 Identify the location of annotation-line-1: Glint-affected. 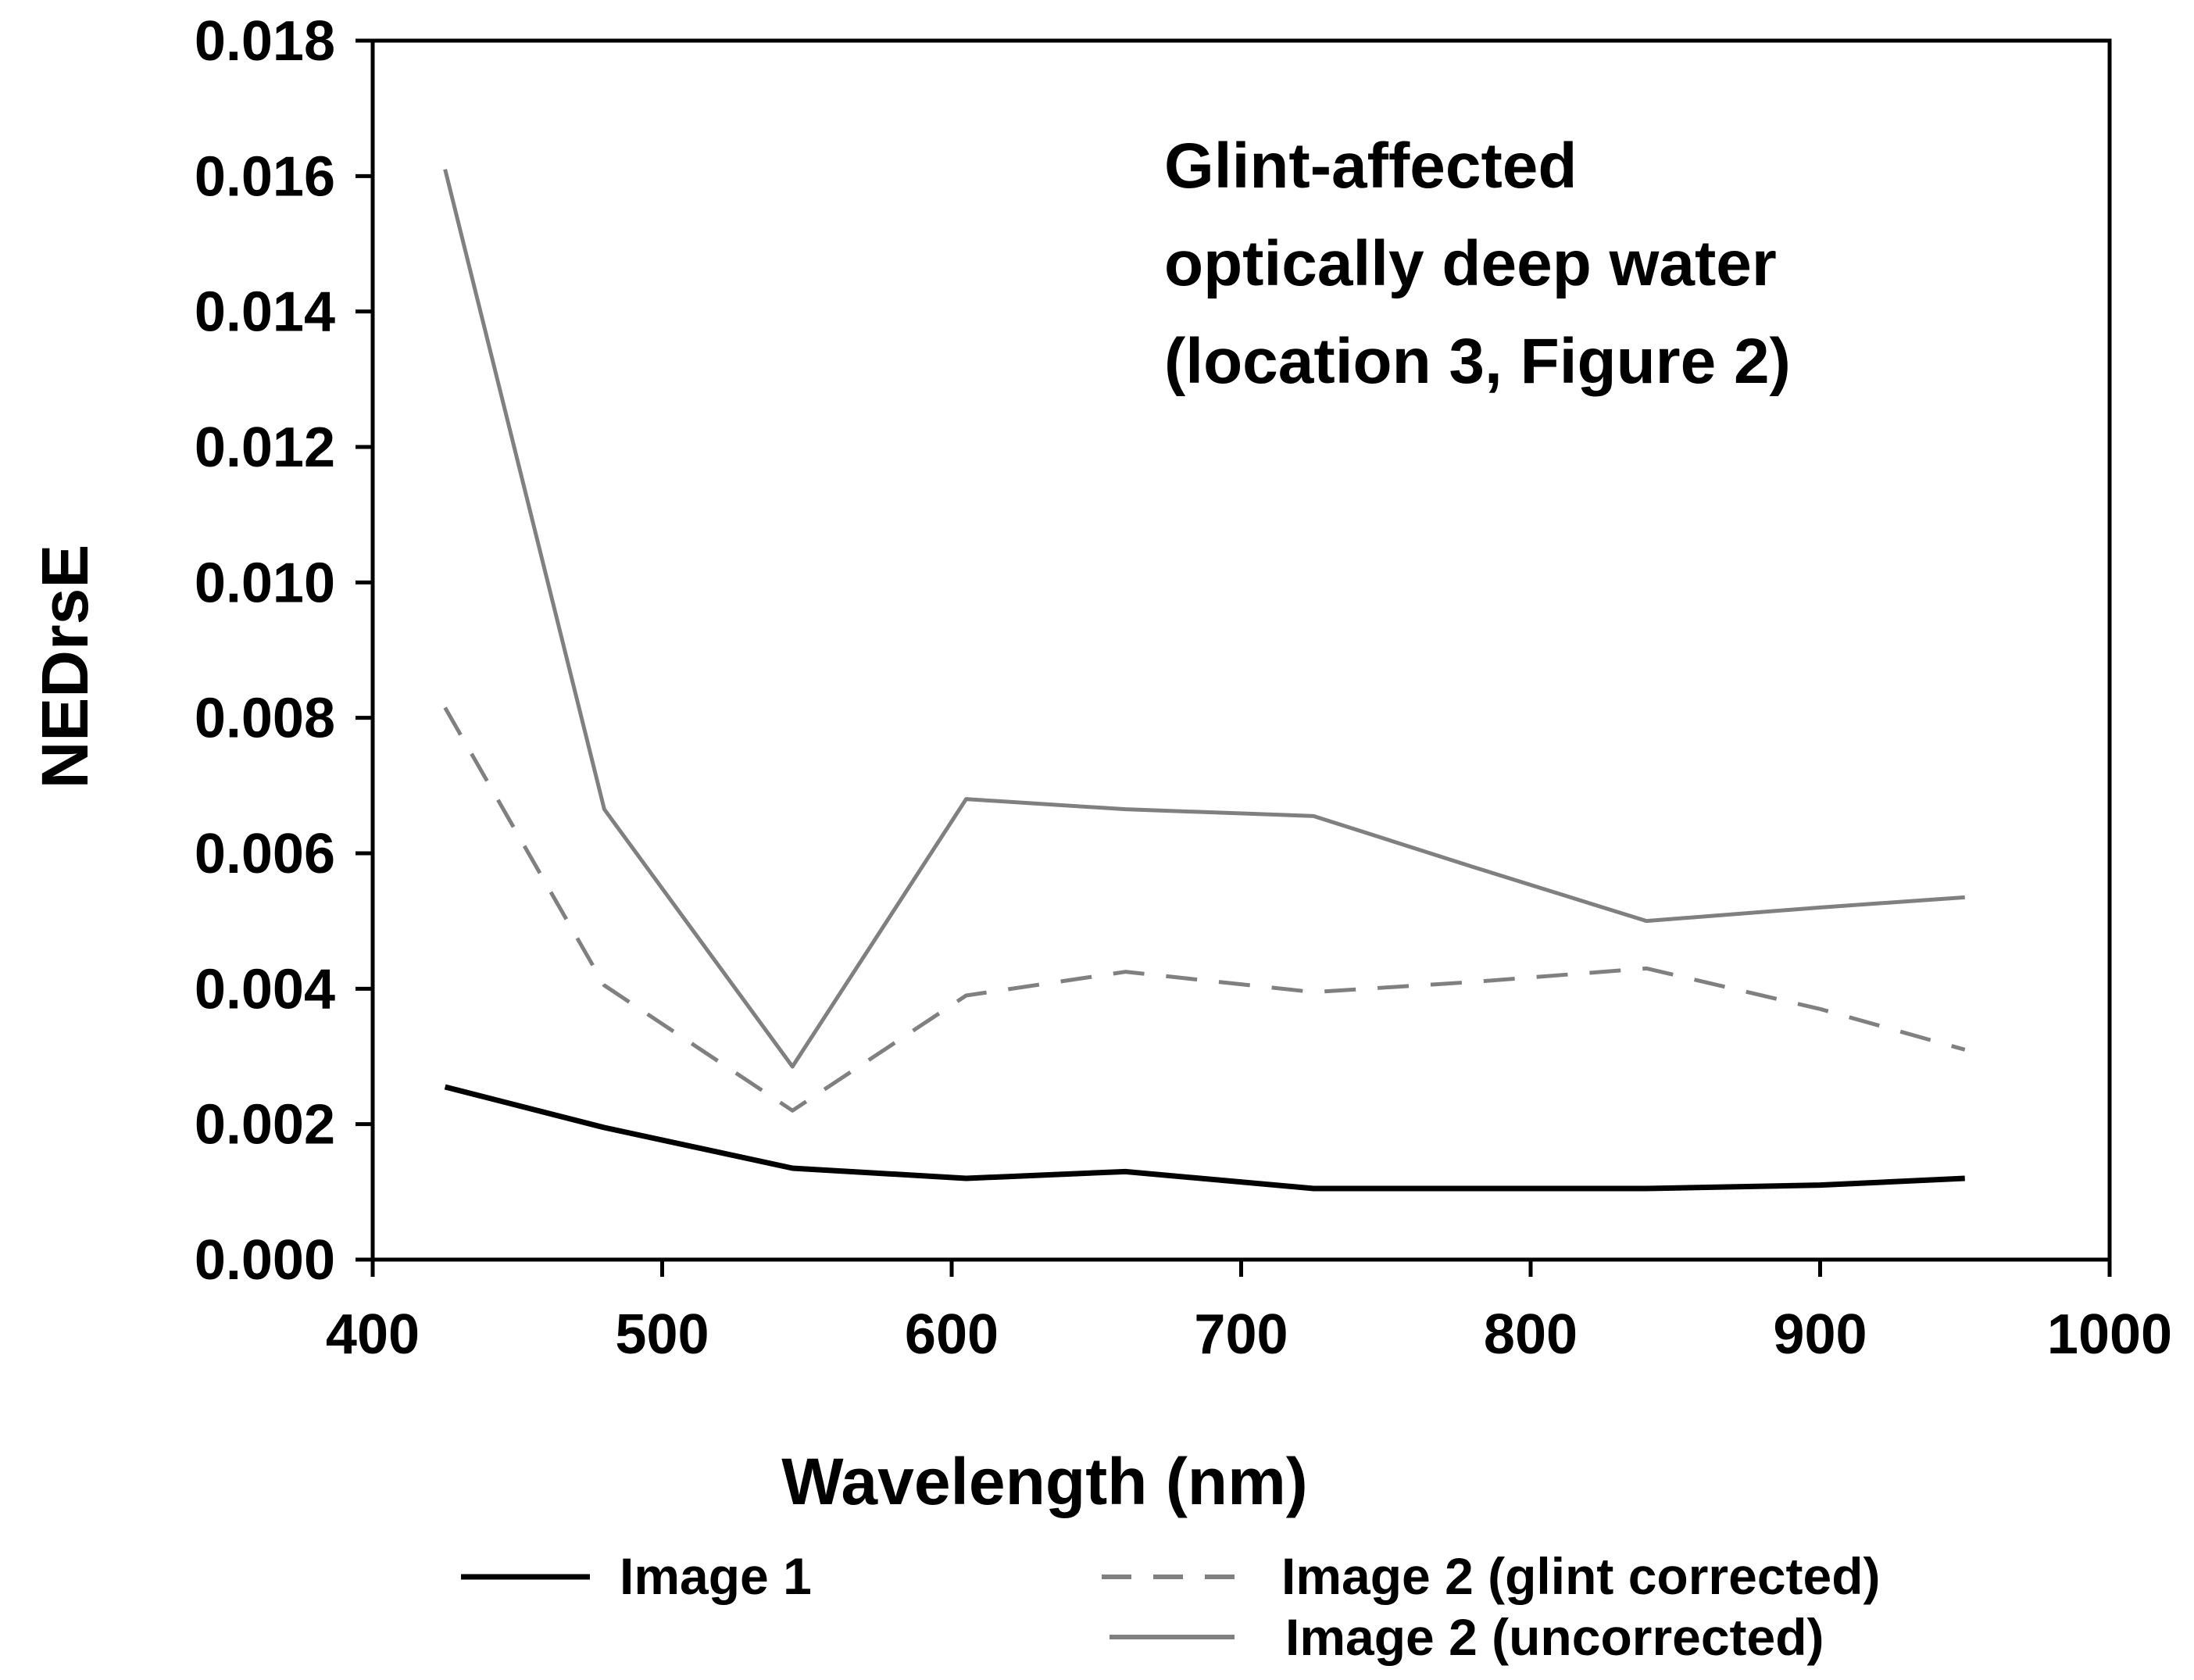
(1370, 166).